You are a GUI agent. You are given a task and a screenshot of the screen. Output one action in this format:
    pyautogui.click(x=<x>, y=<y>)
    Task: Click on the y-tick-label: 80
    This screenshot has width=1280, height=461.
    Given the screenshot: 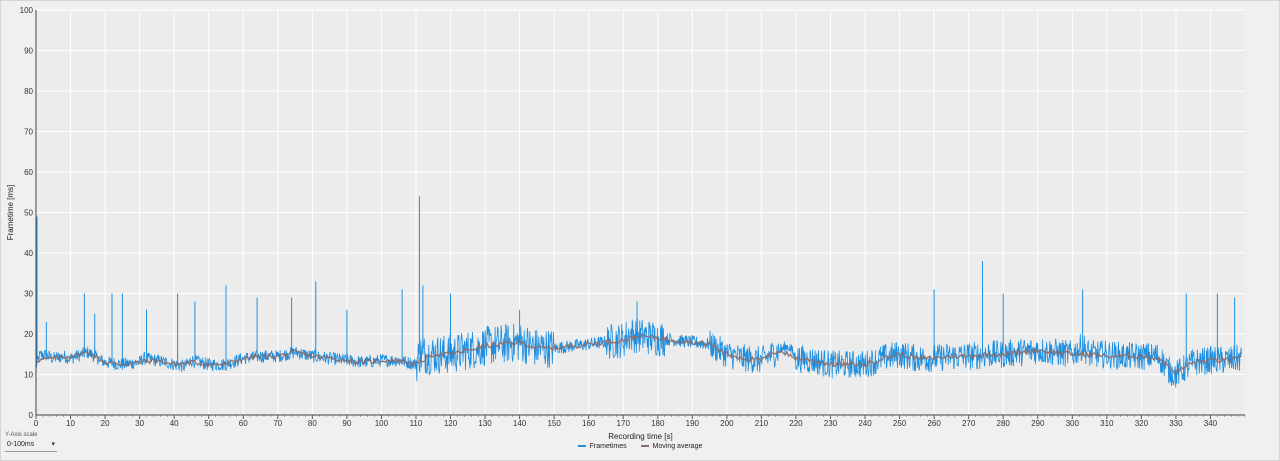 What is the action you would take?
    pyautogui.click(x=28, y=91)
    